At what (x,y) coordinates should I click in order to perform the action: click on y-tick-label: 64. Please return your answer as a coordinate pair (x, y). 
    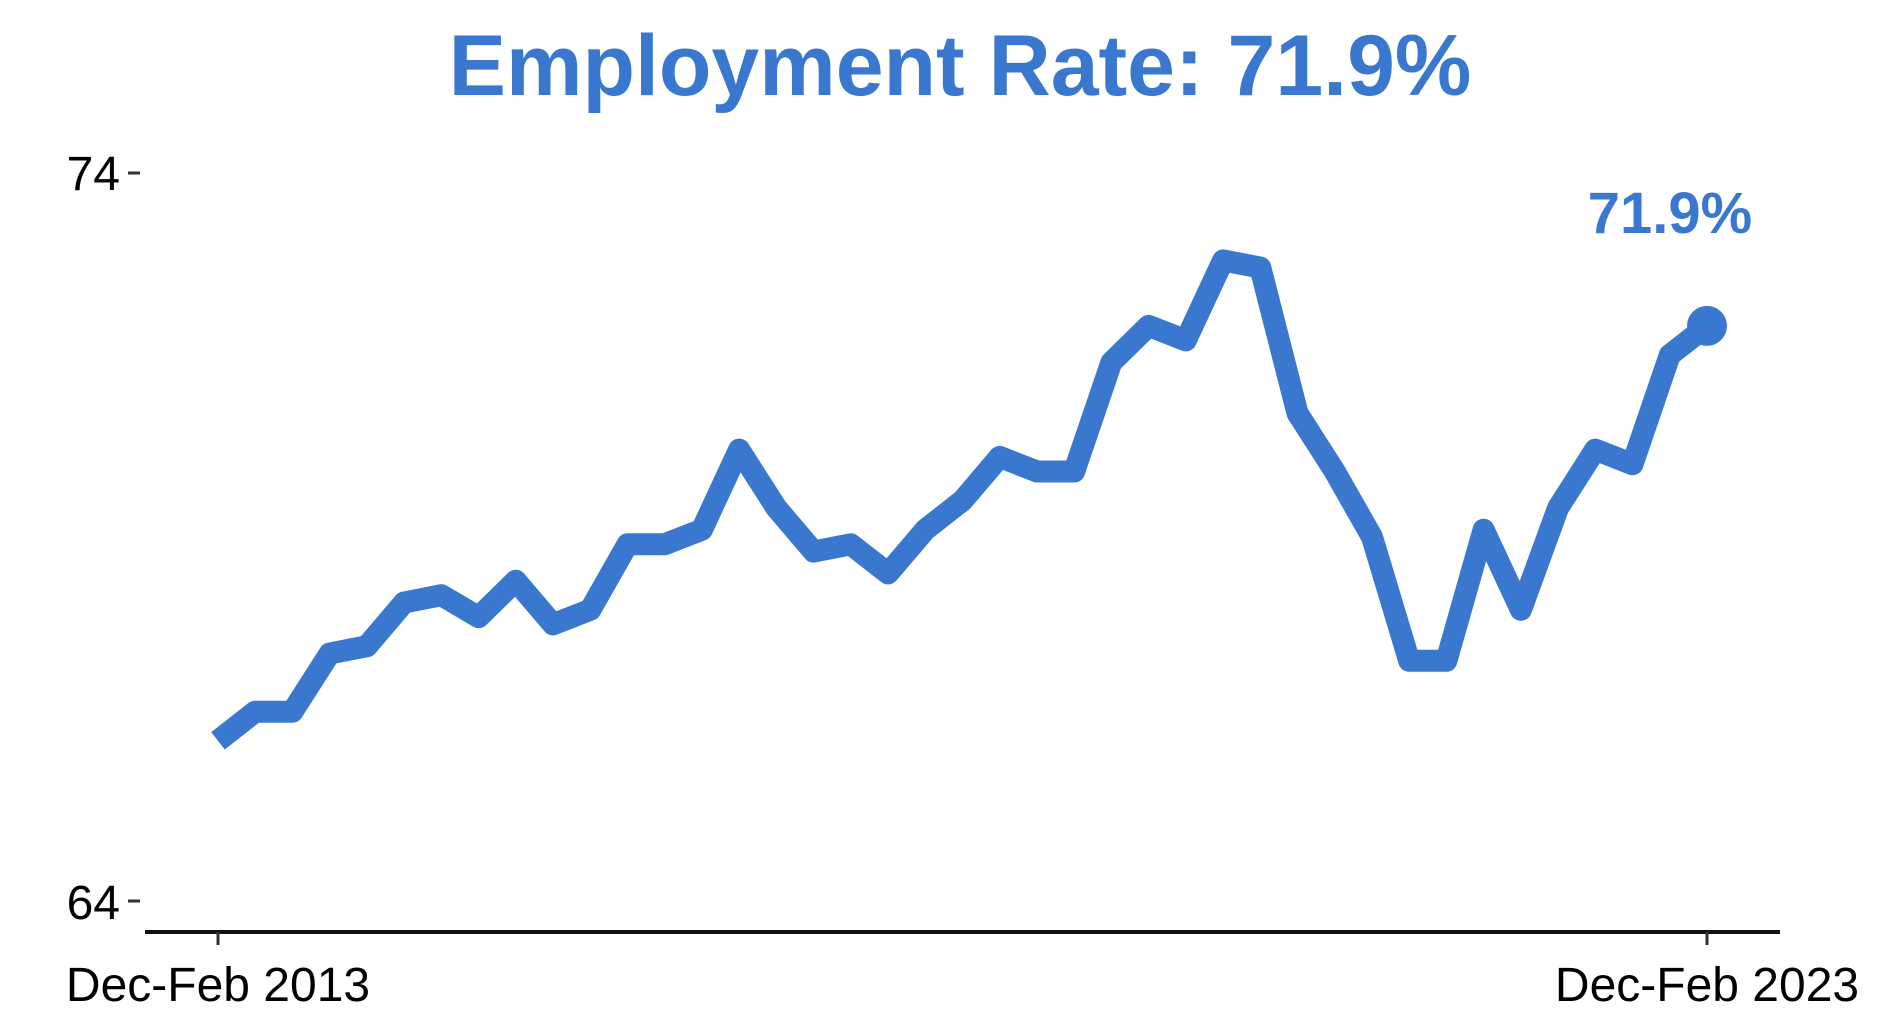
    Looking at the image, I should click on (93, 903).